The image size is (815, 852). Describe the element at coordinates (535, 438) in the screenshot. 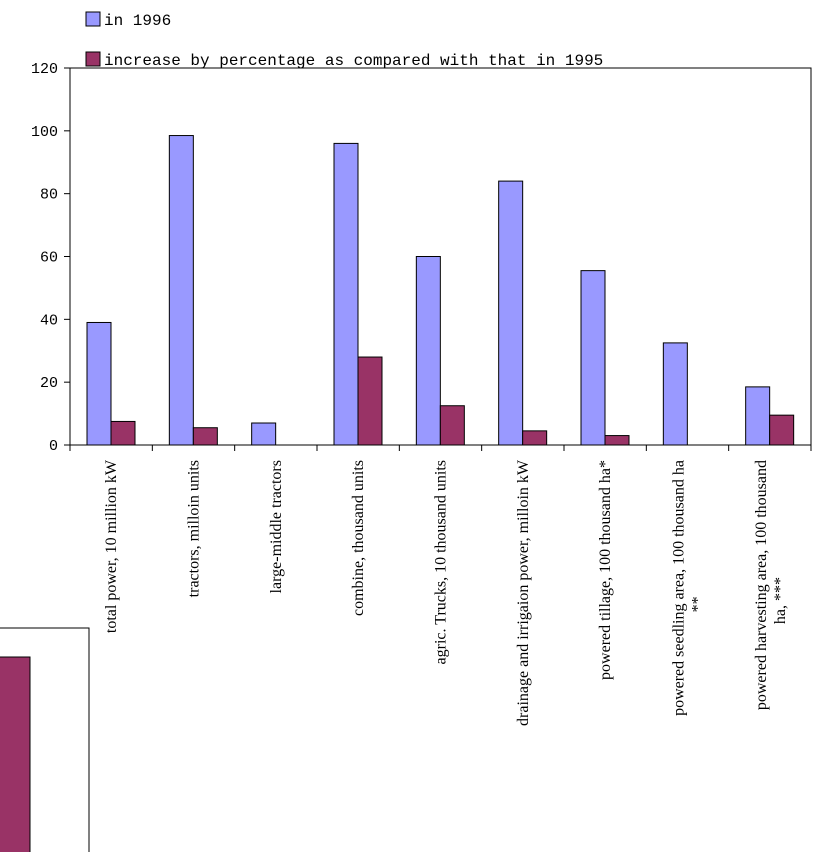

I see `bar-series2-cat6` at that location.